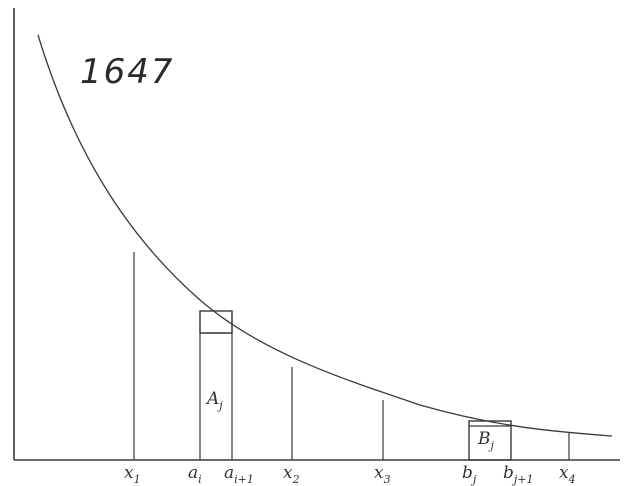  Describe the element at coordinates (382, 474) in the screenshot. I see `label-x3: x3` at that location.